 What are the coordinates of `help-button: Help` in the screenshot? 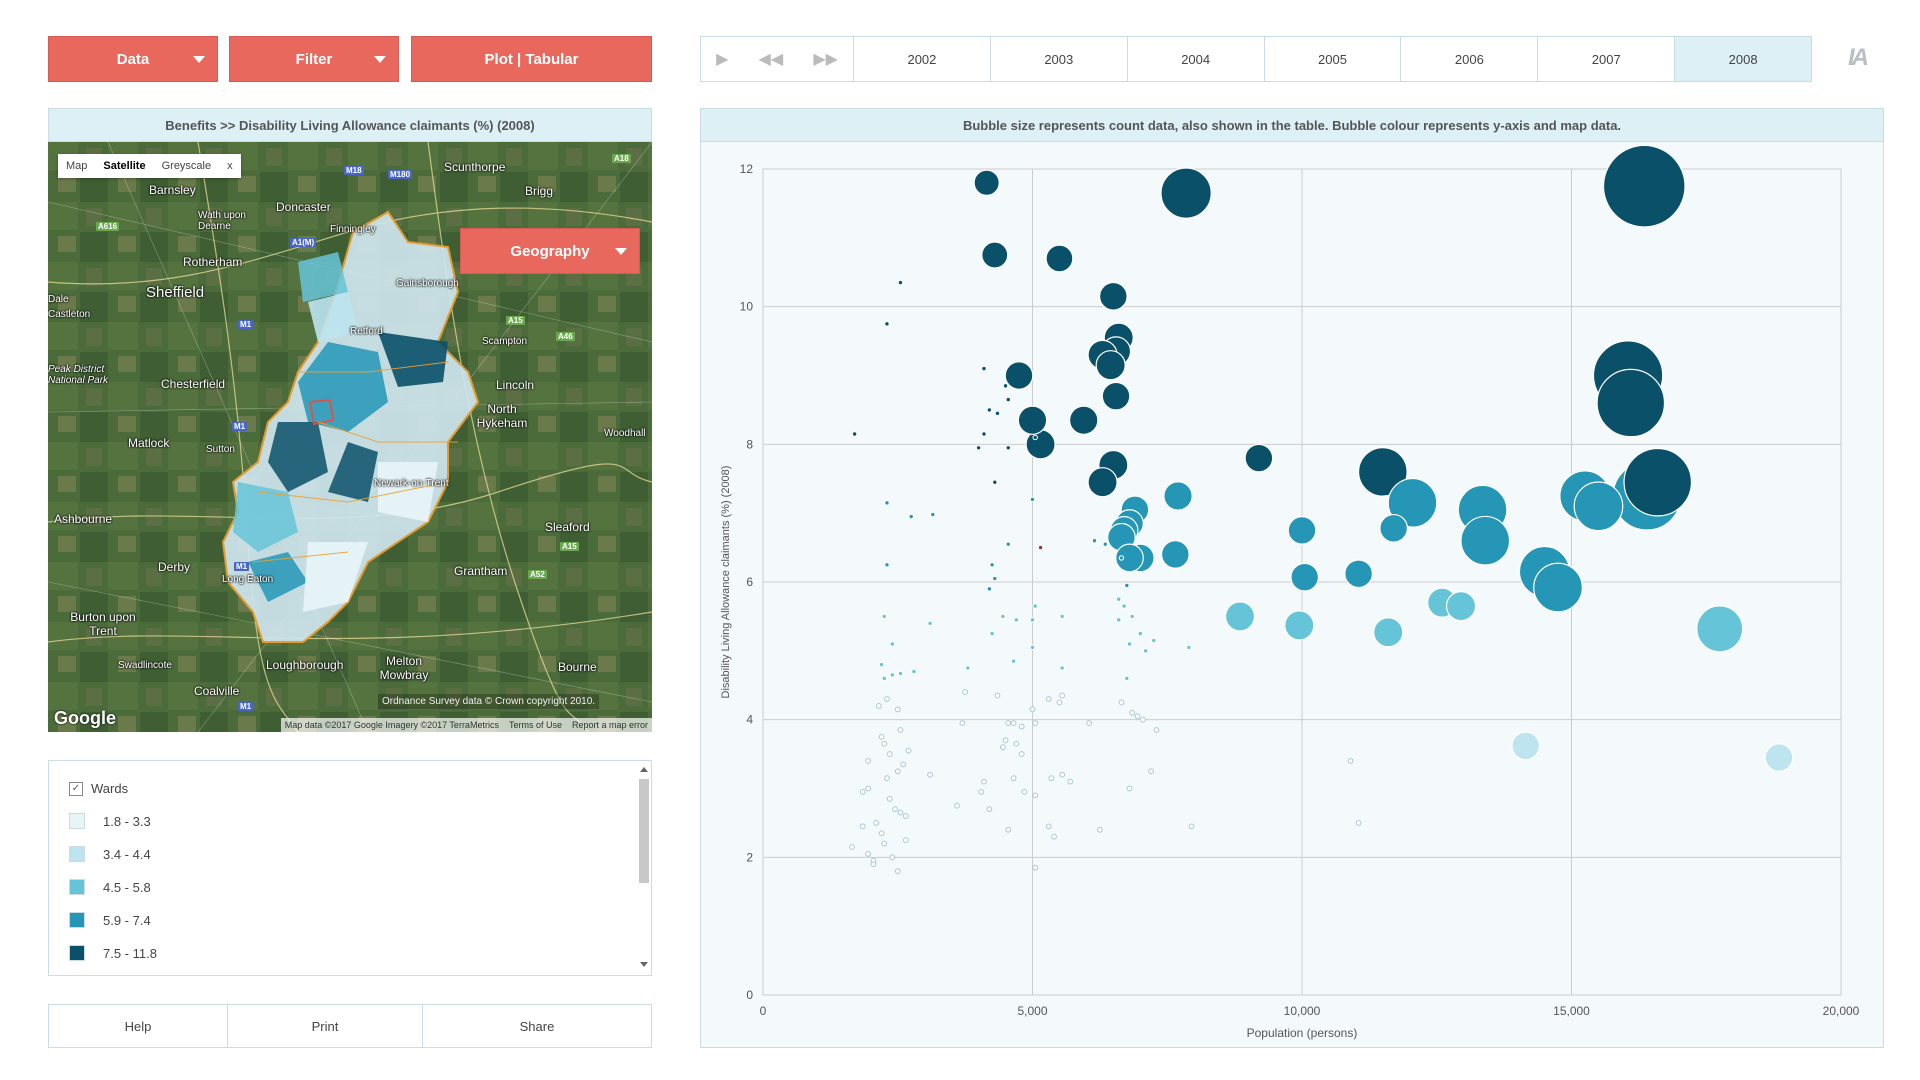 It's located at (138, 1026).